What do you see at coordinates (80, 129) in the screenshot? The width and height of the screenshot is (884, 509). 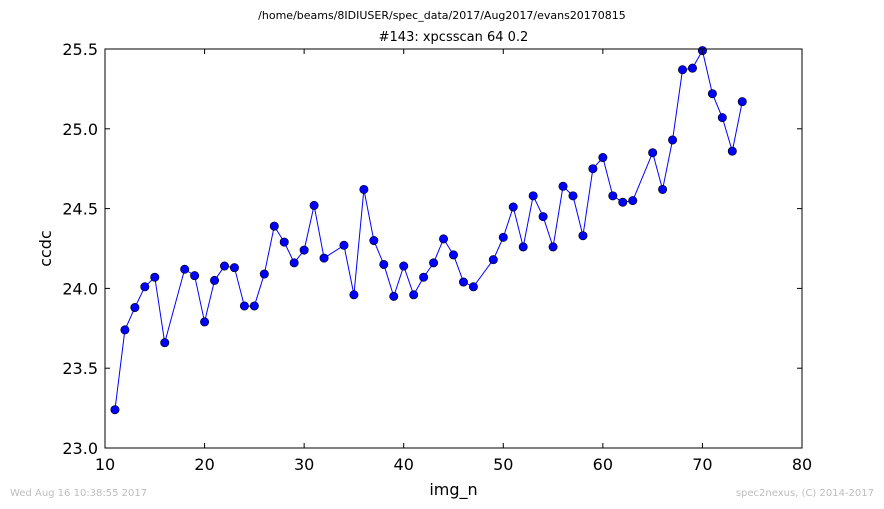 I see `y-tick-label: 25.0` at bounding box center [80, 129].